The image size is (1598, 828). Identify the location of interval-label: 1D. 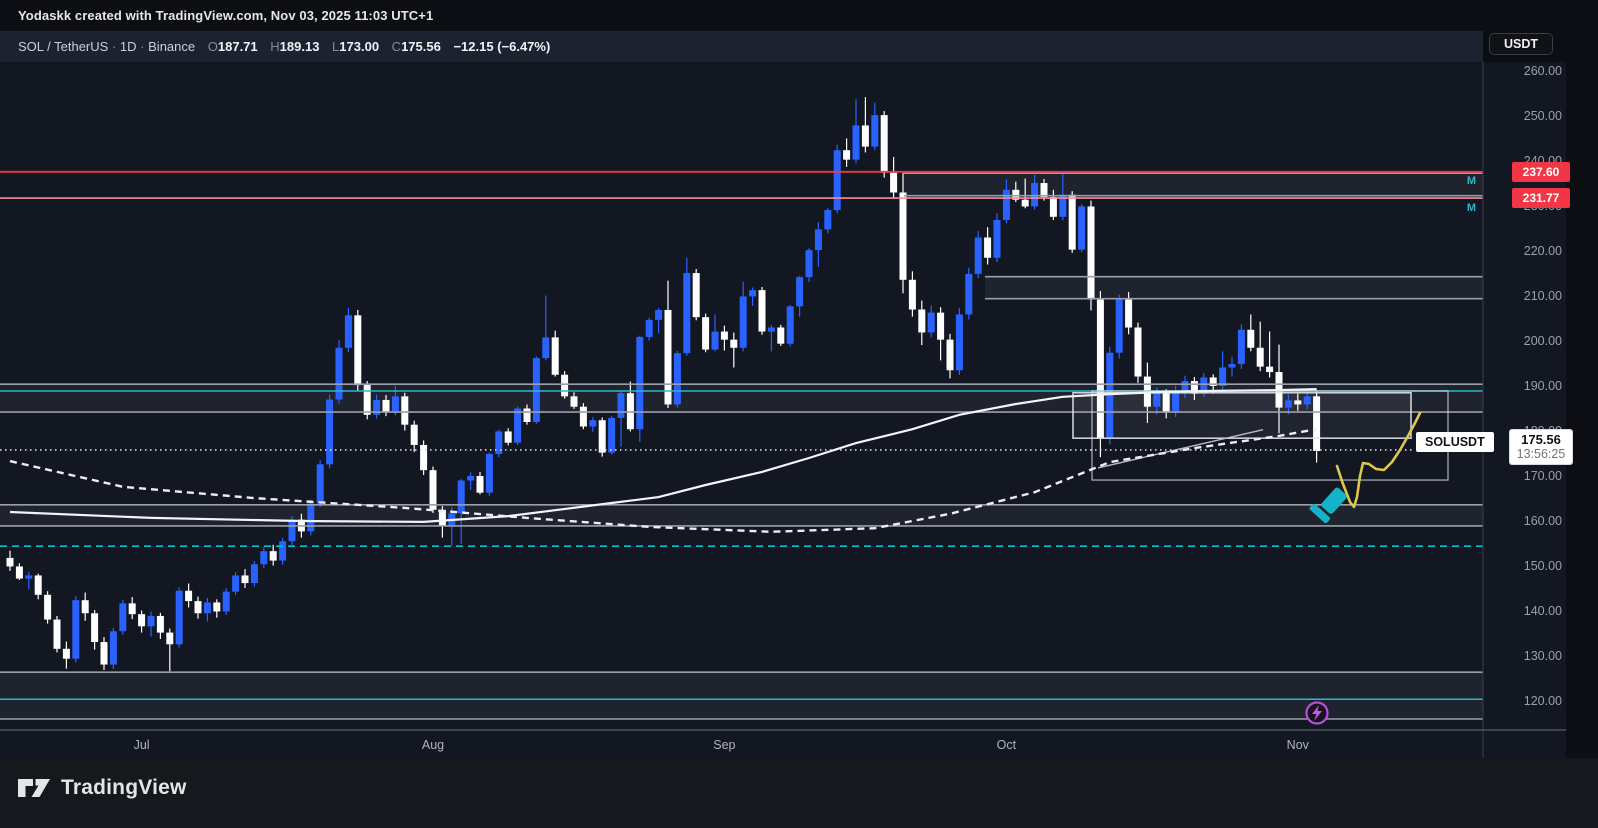
(128, 46).